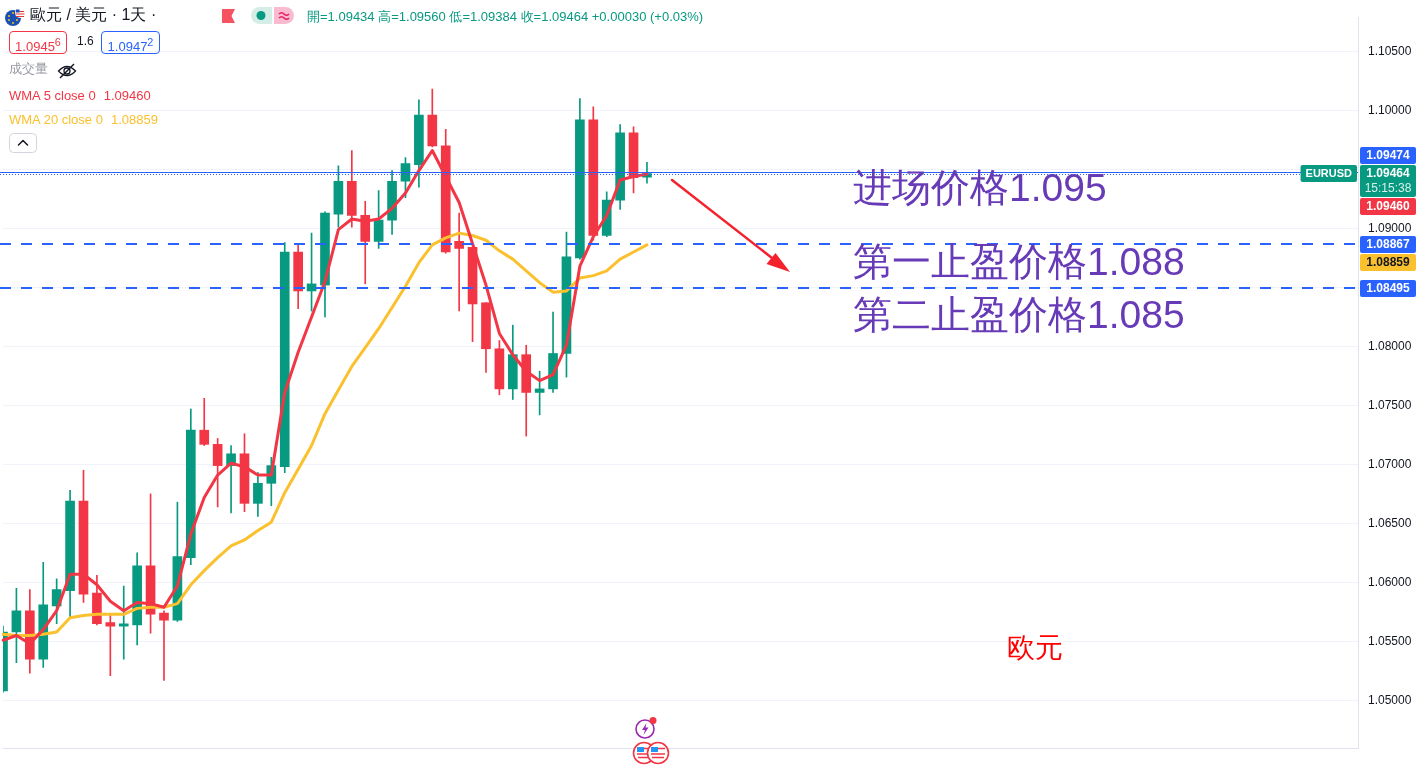  Describe the element at coordinates (127, 95) in the screenshot. I see `annotation: 1.09460` at that location.